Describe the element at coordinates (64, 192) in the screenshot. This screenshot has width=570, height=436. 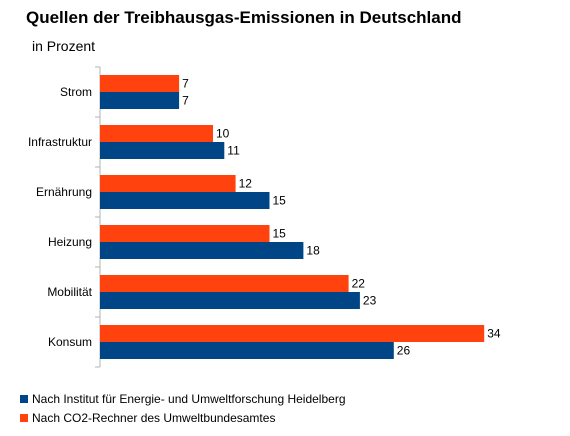
I see `category-label: Ernährung` at that location.